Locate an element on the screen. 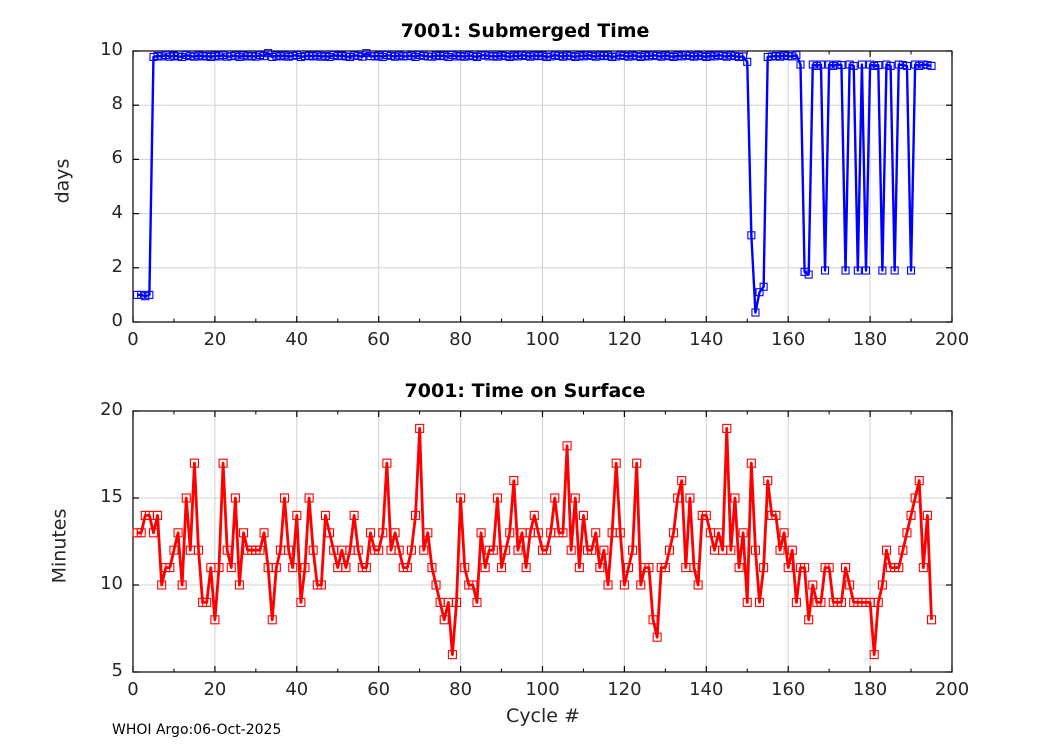 This screenshot has height=750, width=1050. x-tick-label: 120 is located at coordinates (624, 339).